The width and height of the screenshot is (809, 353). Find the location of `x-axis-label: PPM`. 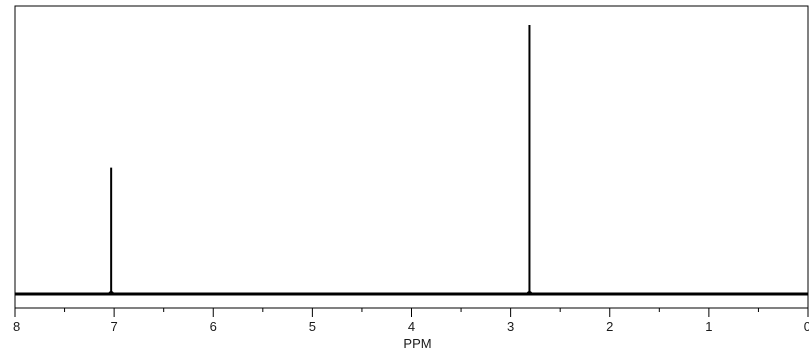

x-axis-label: PPM is located at coordinates (417, 343).